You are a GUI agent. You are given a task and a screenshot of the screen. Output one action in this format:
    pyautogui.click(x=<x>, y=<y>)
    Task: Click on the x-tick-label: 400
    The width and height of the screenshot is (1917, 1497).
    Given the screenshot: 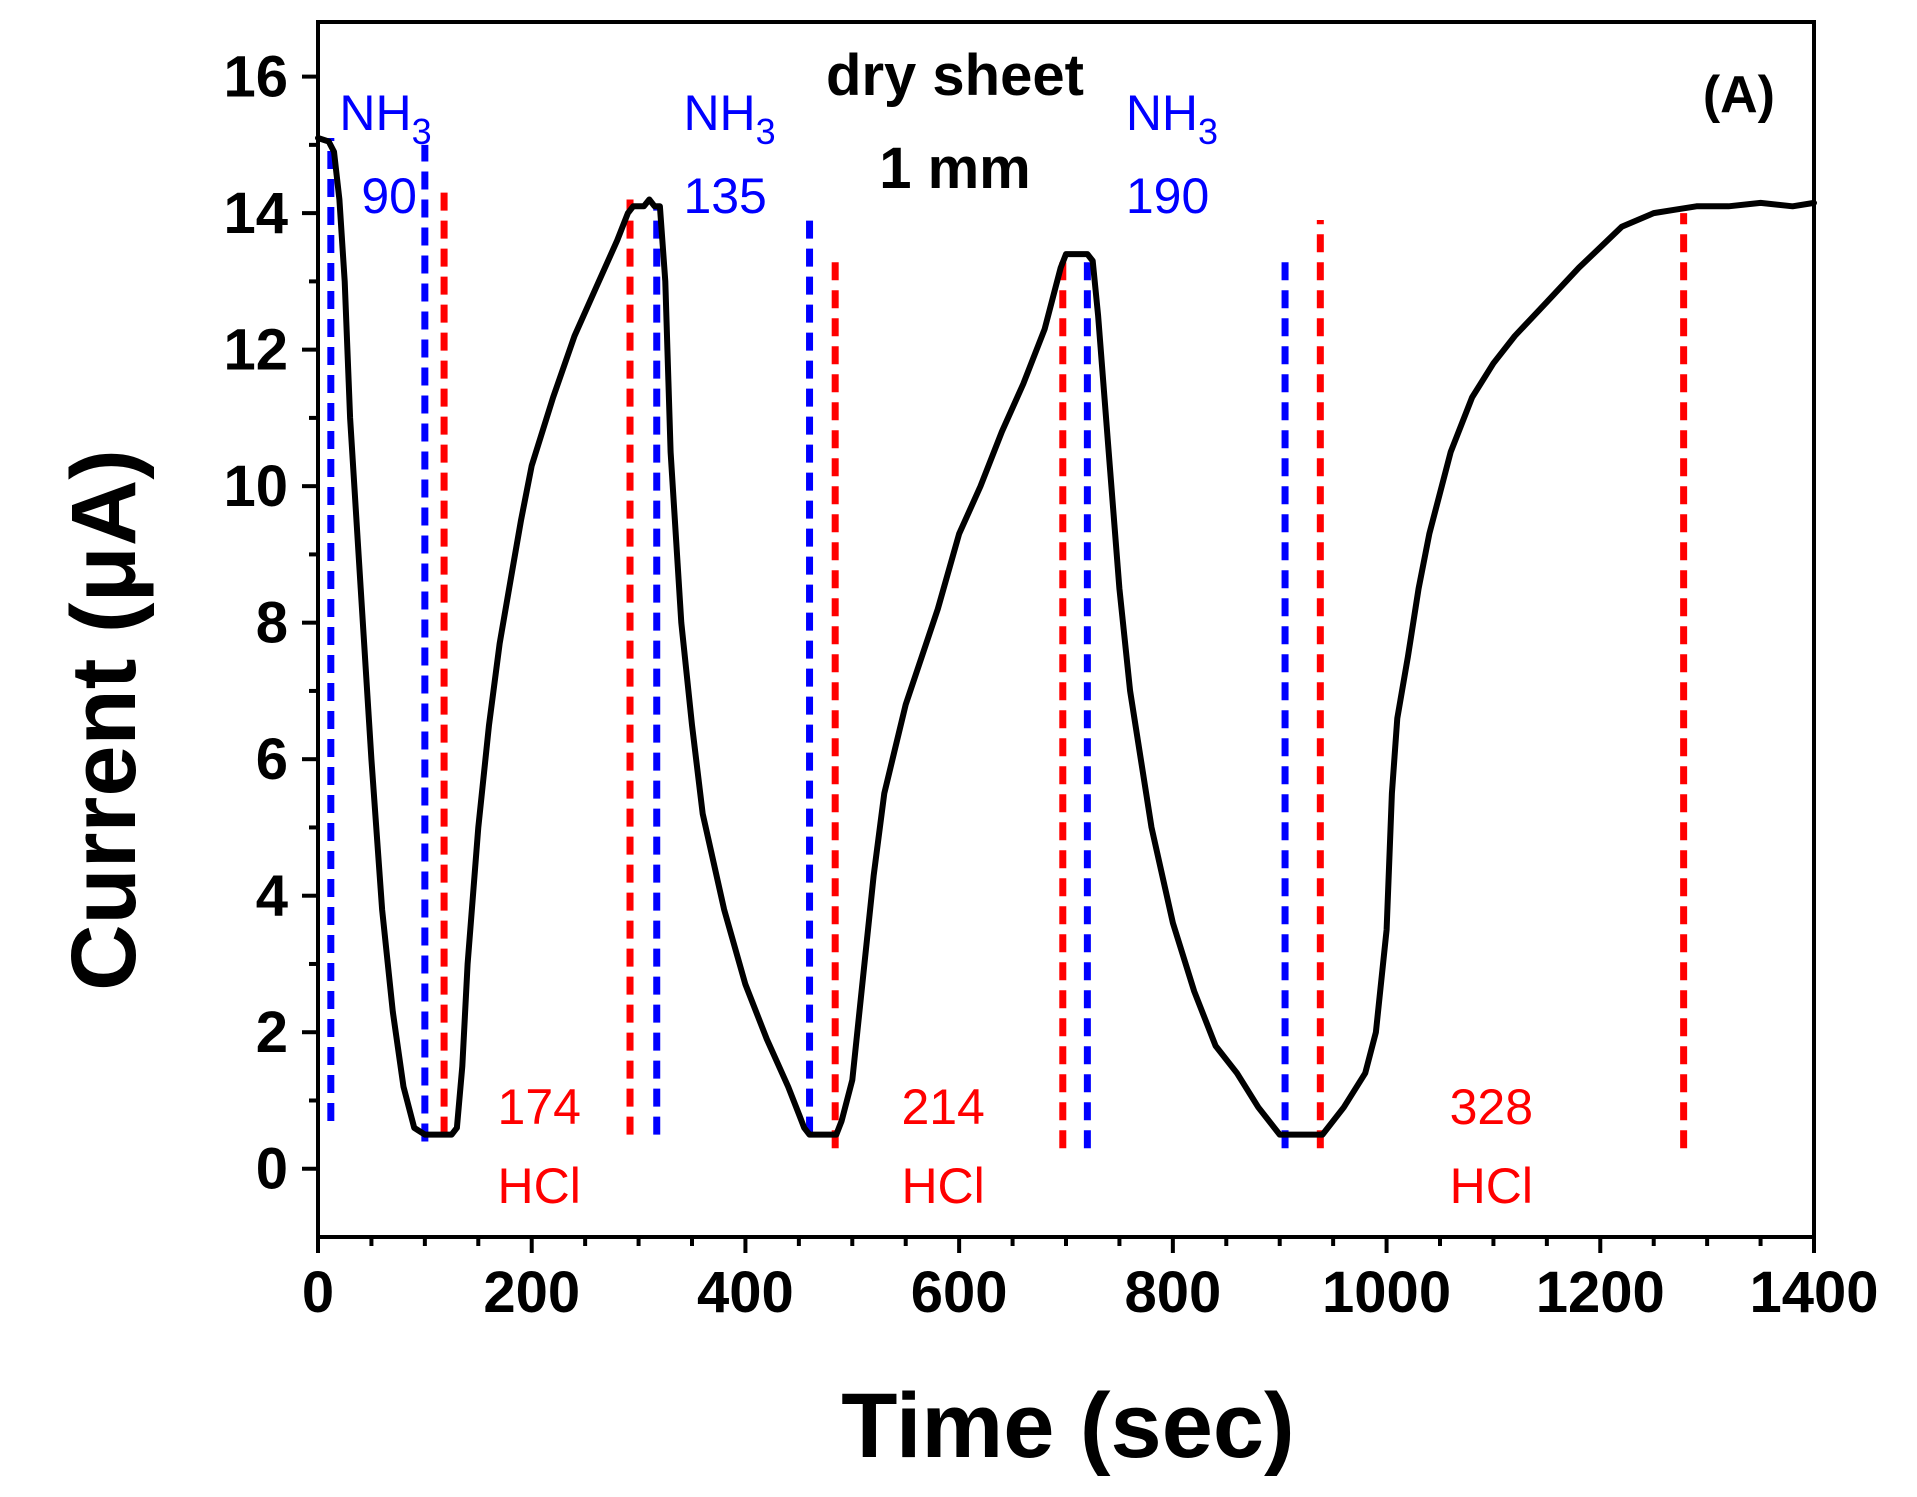 What is the action you would take?
    pyautogui.click(x=745, y=1292)
    